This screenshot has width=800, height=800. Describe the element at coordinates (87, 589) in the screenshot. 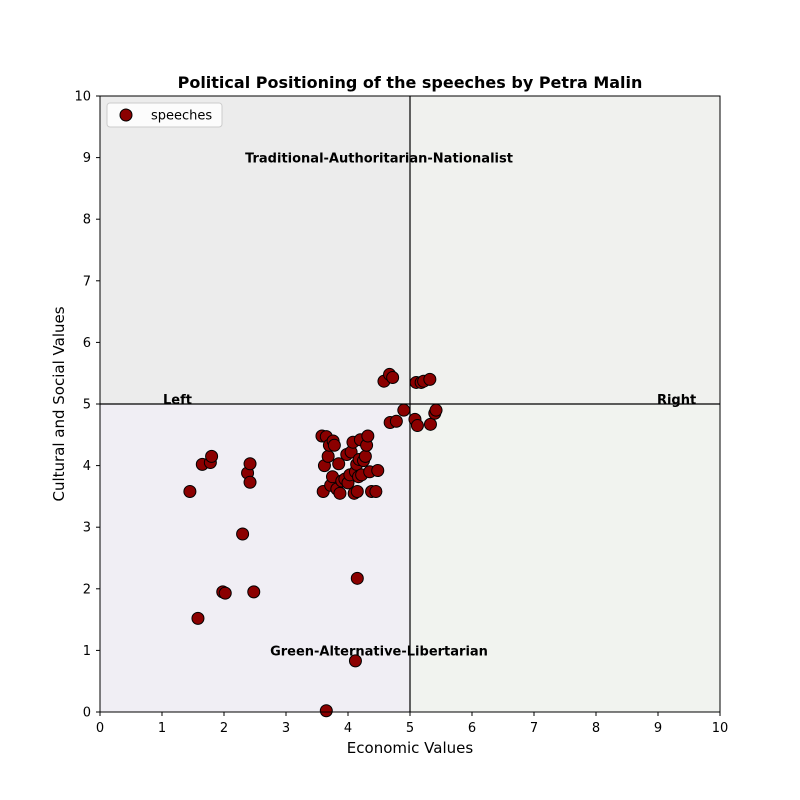

I see `y-tick-label: 2` at that location.